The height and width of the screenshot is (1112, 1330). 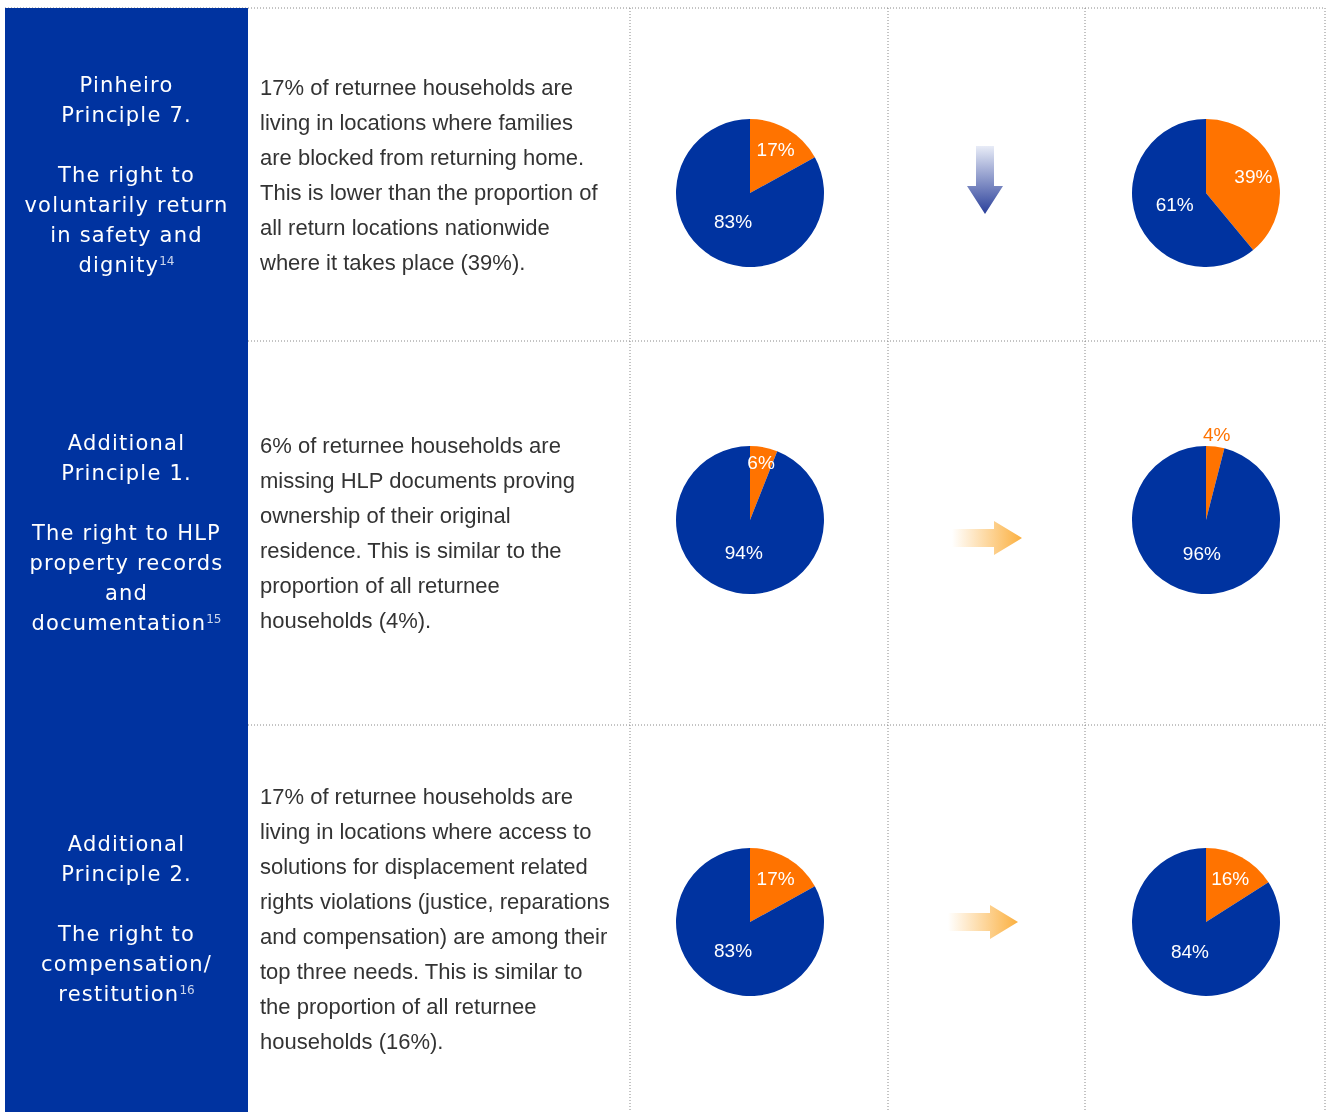 I want to click on data-label: 61%, so click(x=1174, y=204).